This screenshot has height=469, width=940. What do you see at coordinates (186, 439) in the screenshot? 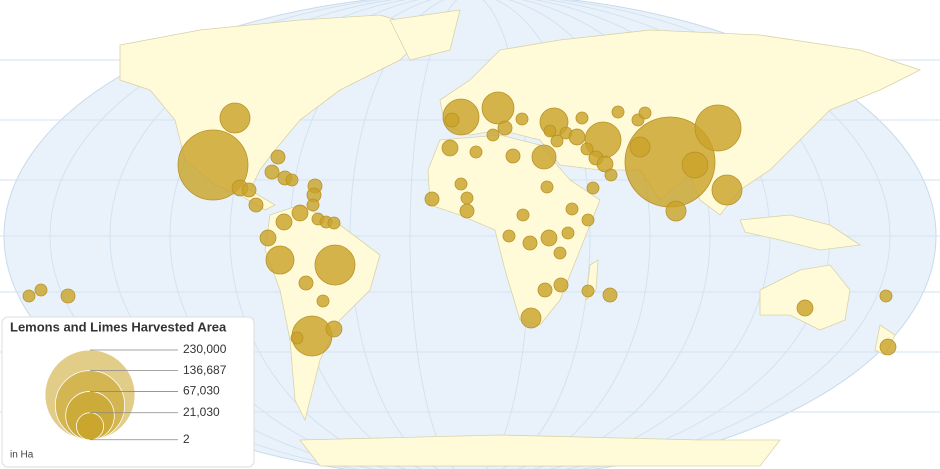
I see `legend-label: 2` at bounding box center [186, 439].